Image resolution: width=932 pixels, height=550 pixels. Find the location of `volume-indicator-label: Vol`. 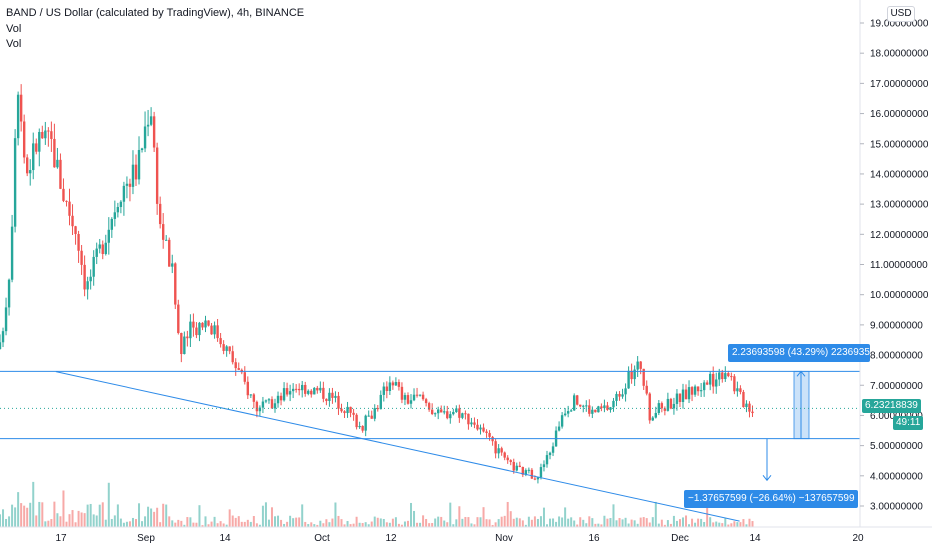

volume-indicator-label: Vol is located at coordinates (14, 29).